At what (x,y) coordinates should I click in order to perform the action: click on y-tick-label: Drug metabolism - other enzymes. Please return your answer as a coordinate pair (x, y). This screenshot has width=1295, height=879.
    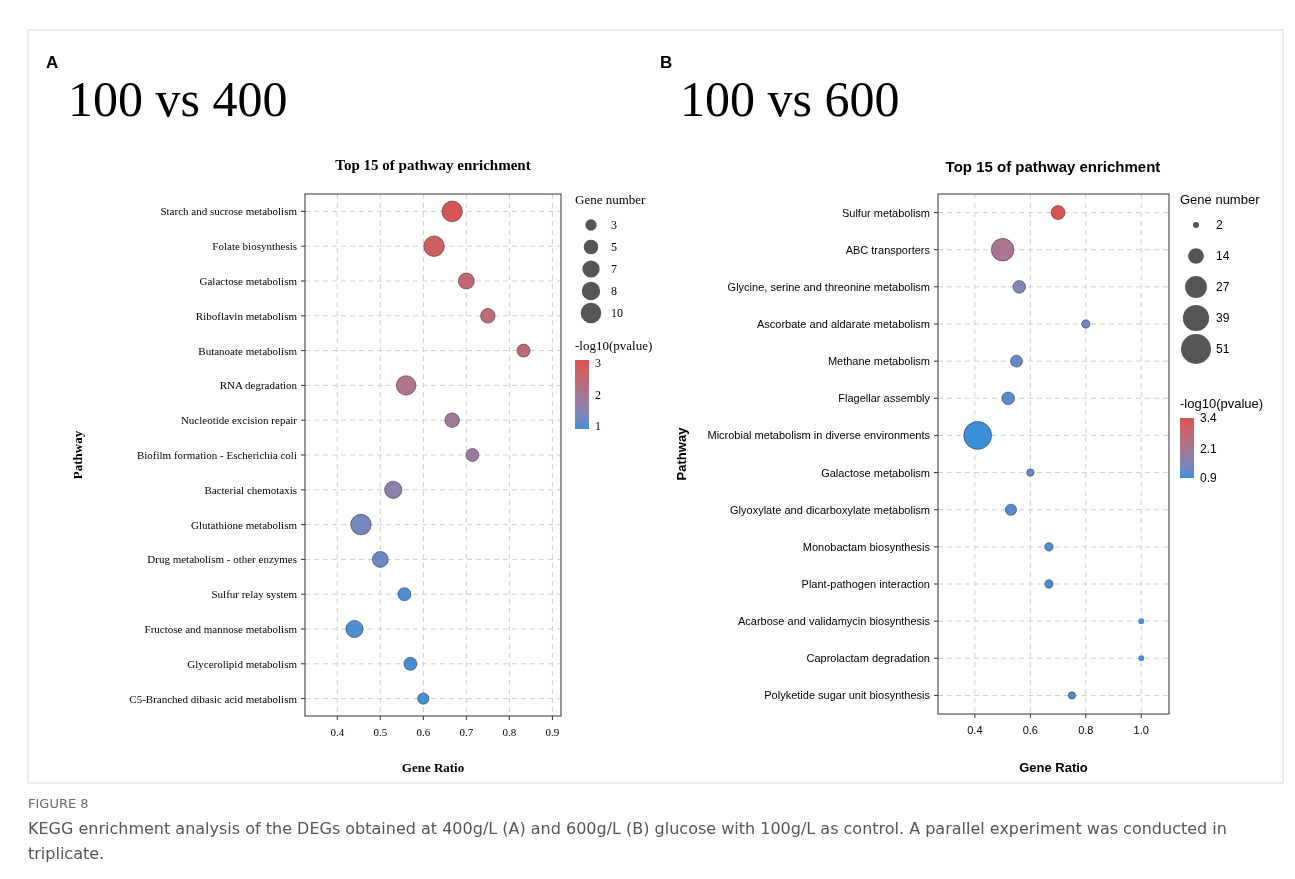
    Looking at the image, I should click on (222, 559).